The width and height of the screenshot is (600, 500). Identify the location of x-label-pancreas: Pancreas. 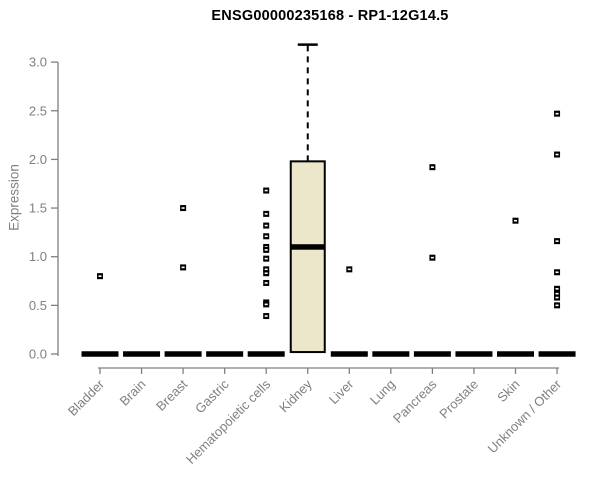
(415, 401).